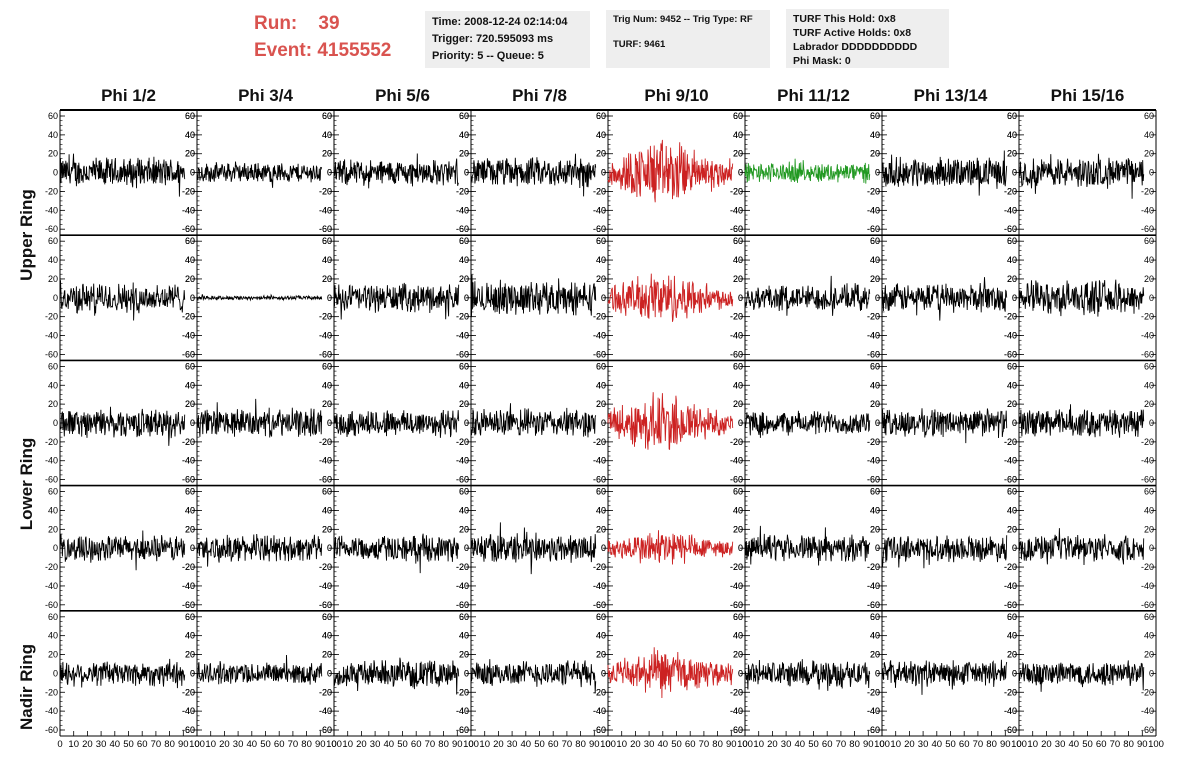  What do you see at coordinates (844, 19) in the screenshot?
I see `turf-this-hold-text: TURF This Hold: 0x8` at bounding box center [844, 19].